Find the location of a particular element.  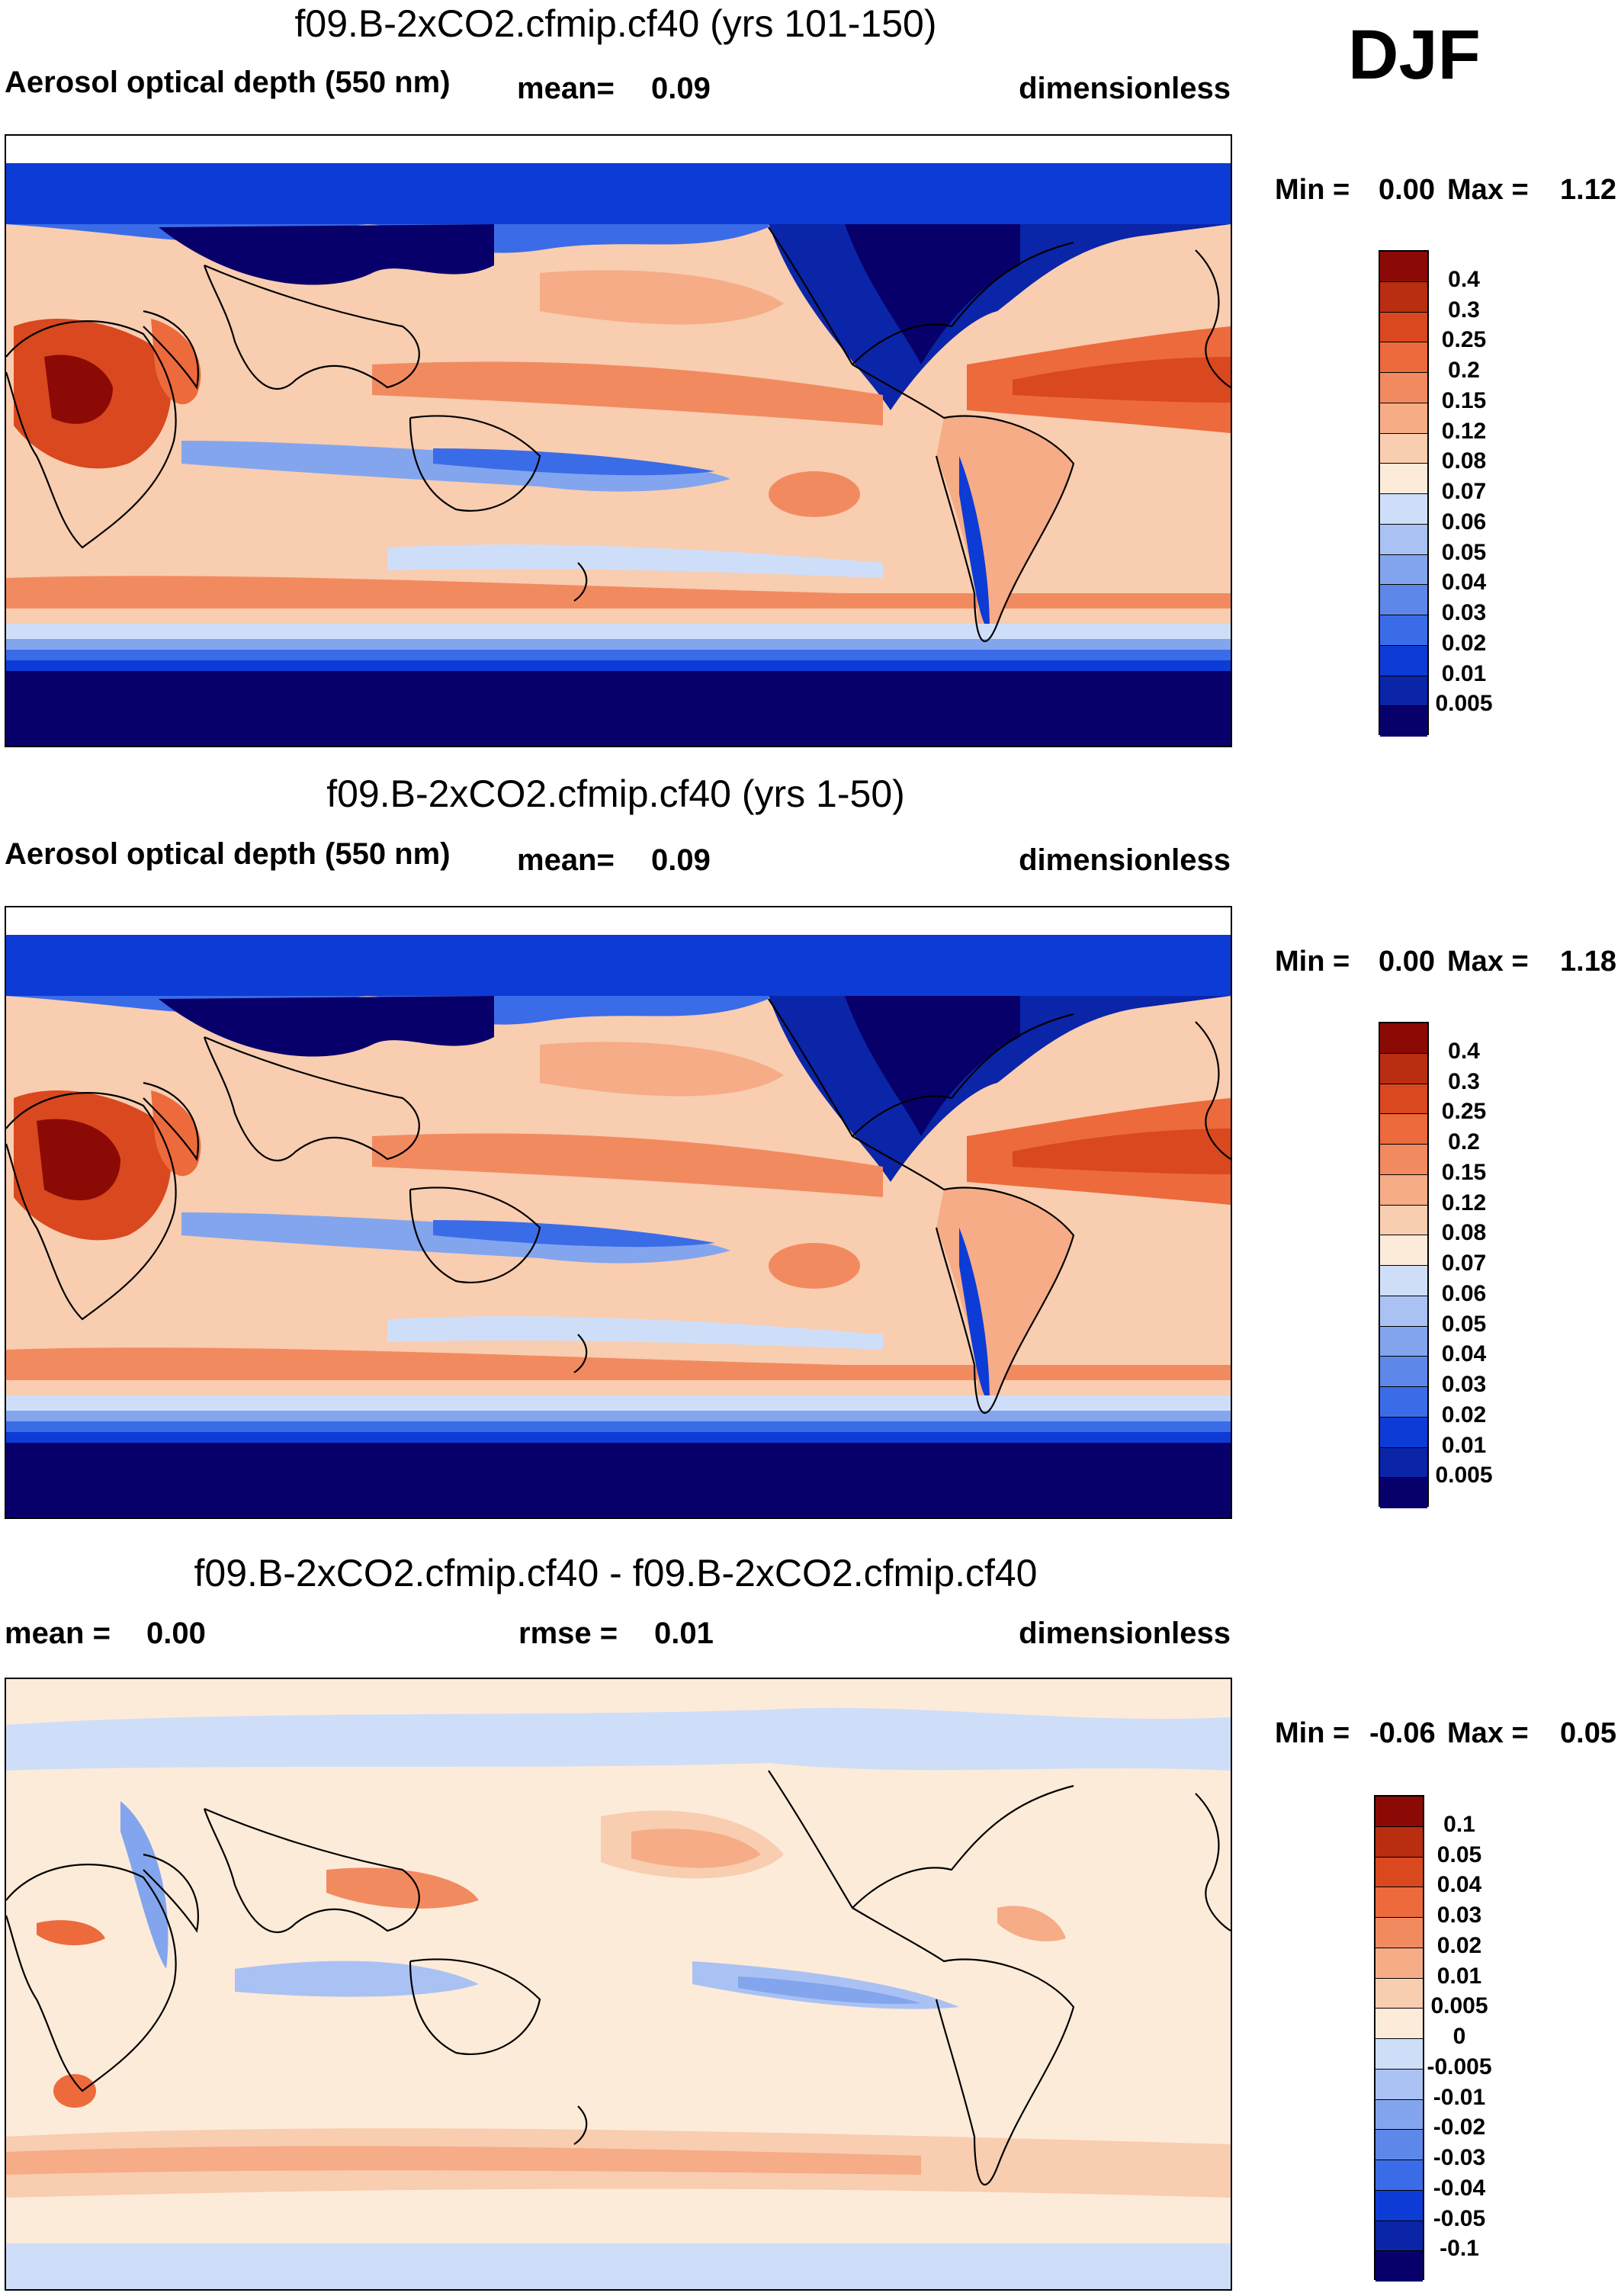

panel1-min-label: Min = is located at coordinates (1312, 190).